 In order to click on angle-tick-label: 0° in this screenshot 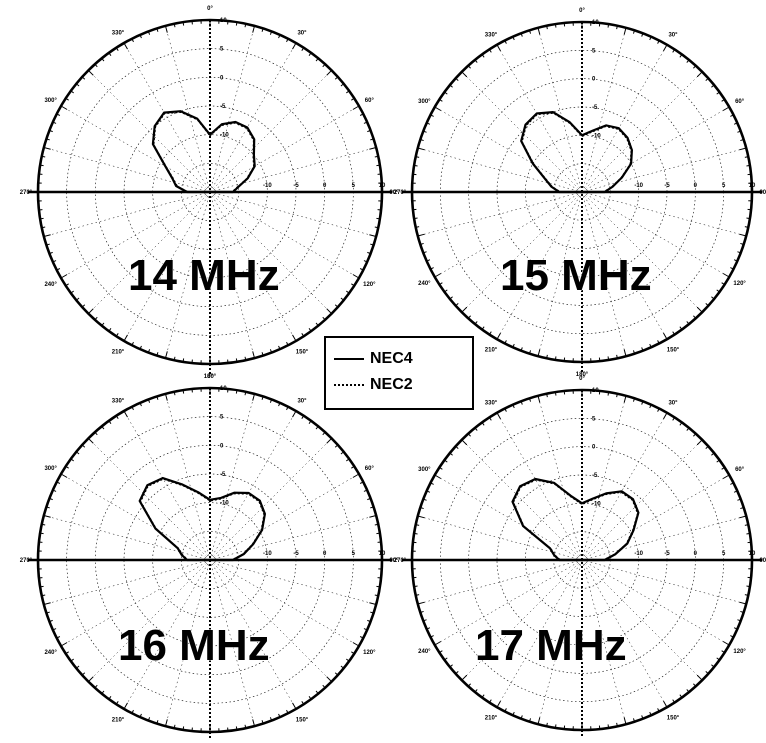, I will do `click(582, 11)`.